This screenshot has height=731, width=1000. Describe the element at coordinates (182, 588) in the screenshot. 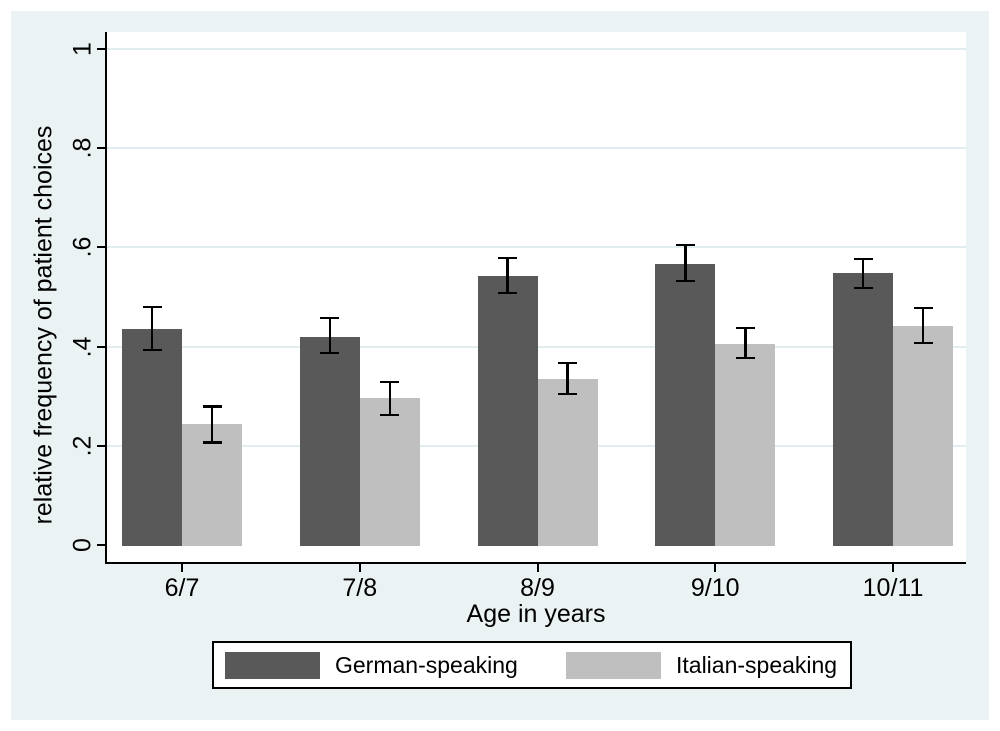

I see `x-tick-label: 6/7` at that location.